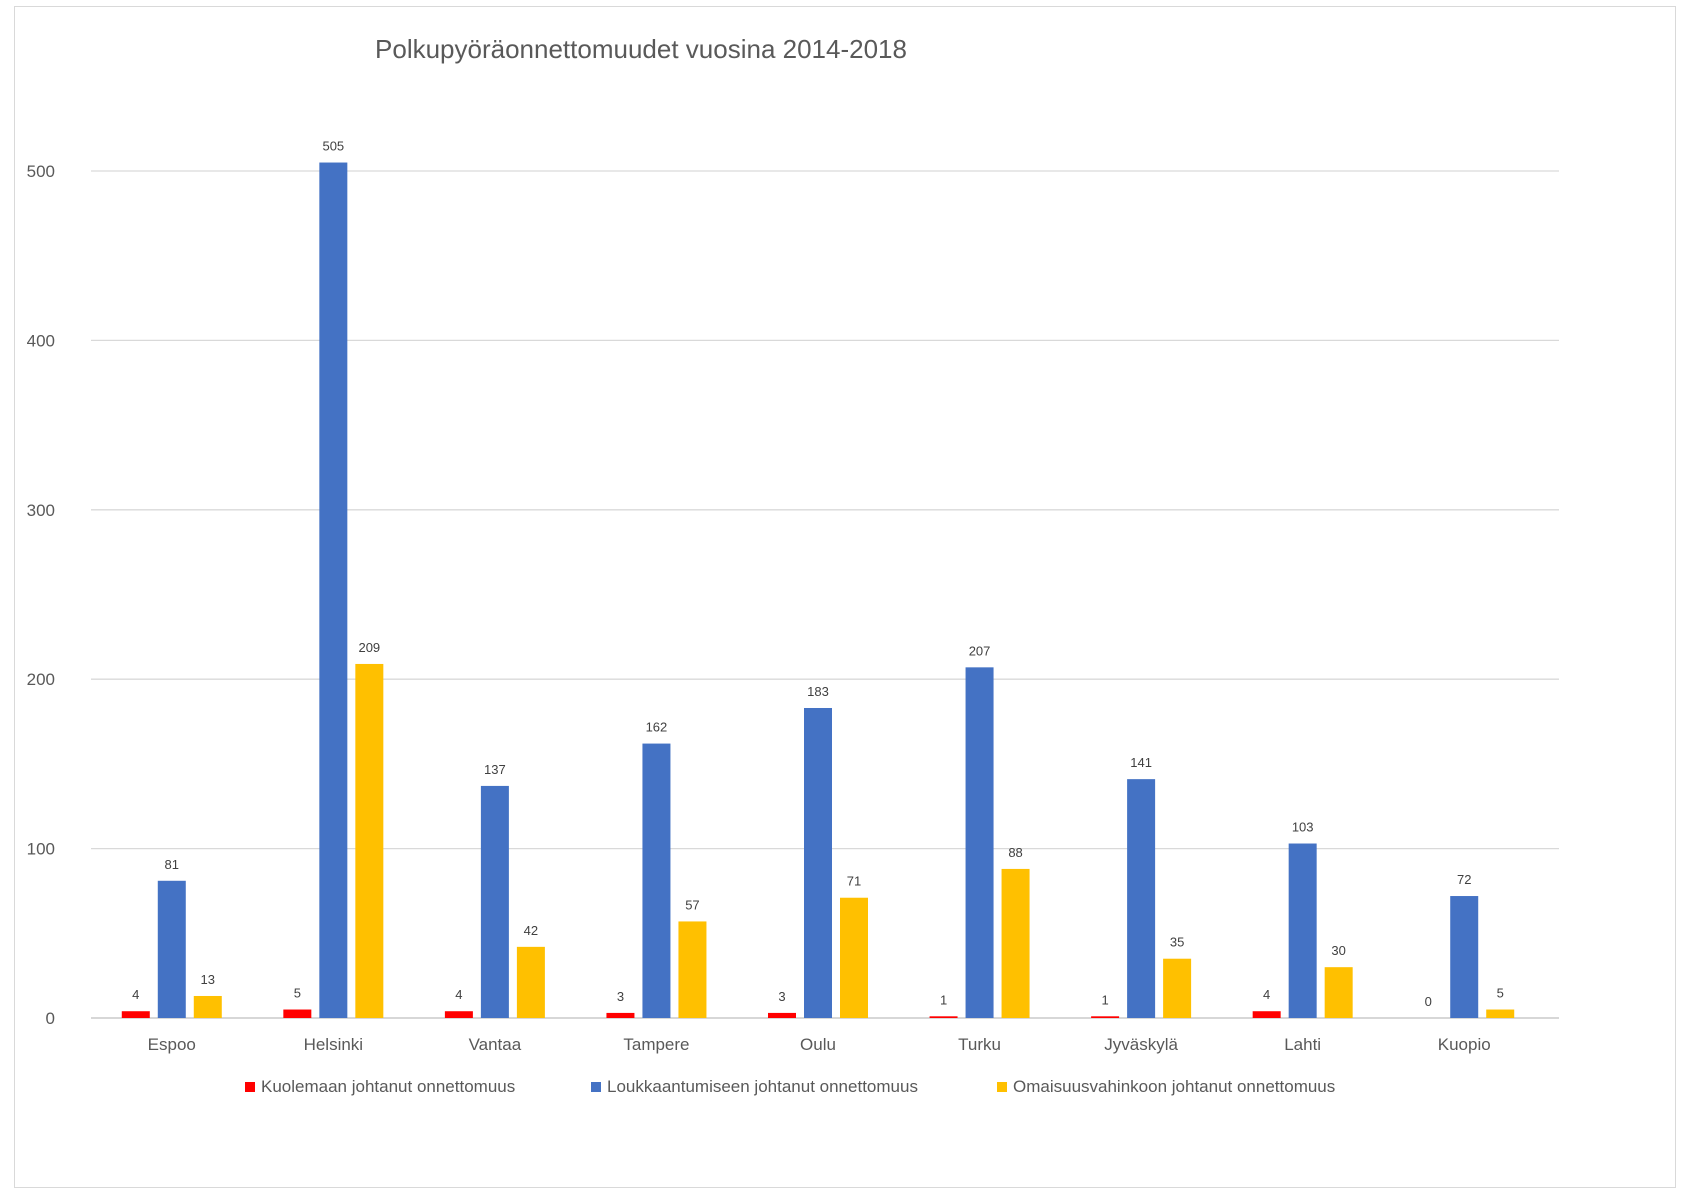  What do you see at coordinates (1104, 999) in the screenshot?
I see `data-label-jyvaskyla-series-1: 1` at bounding box center [1104, 999].